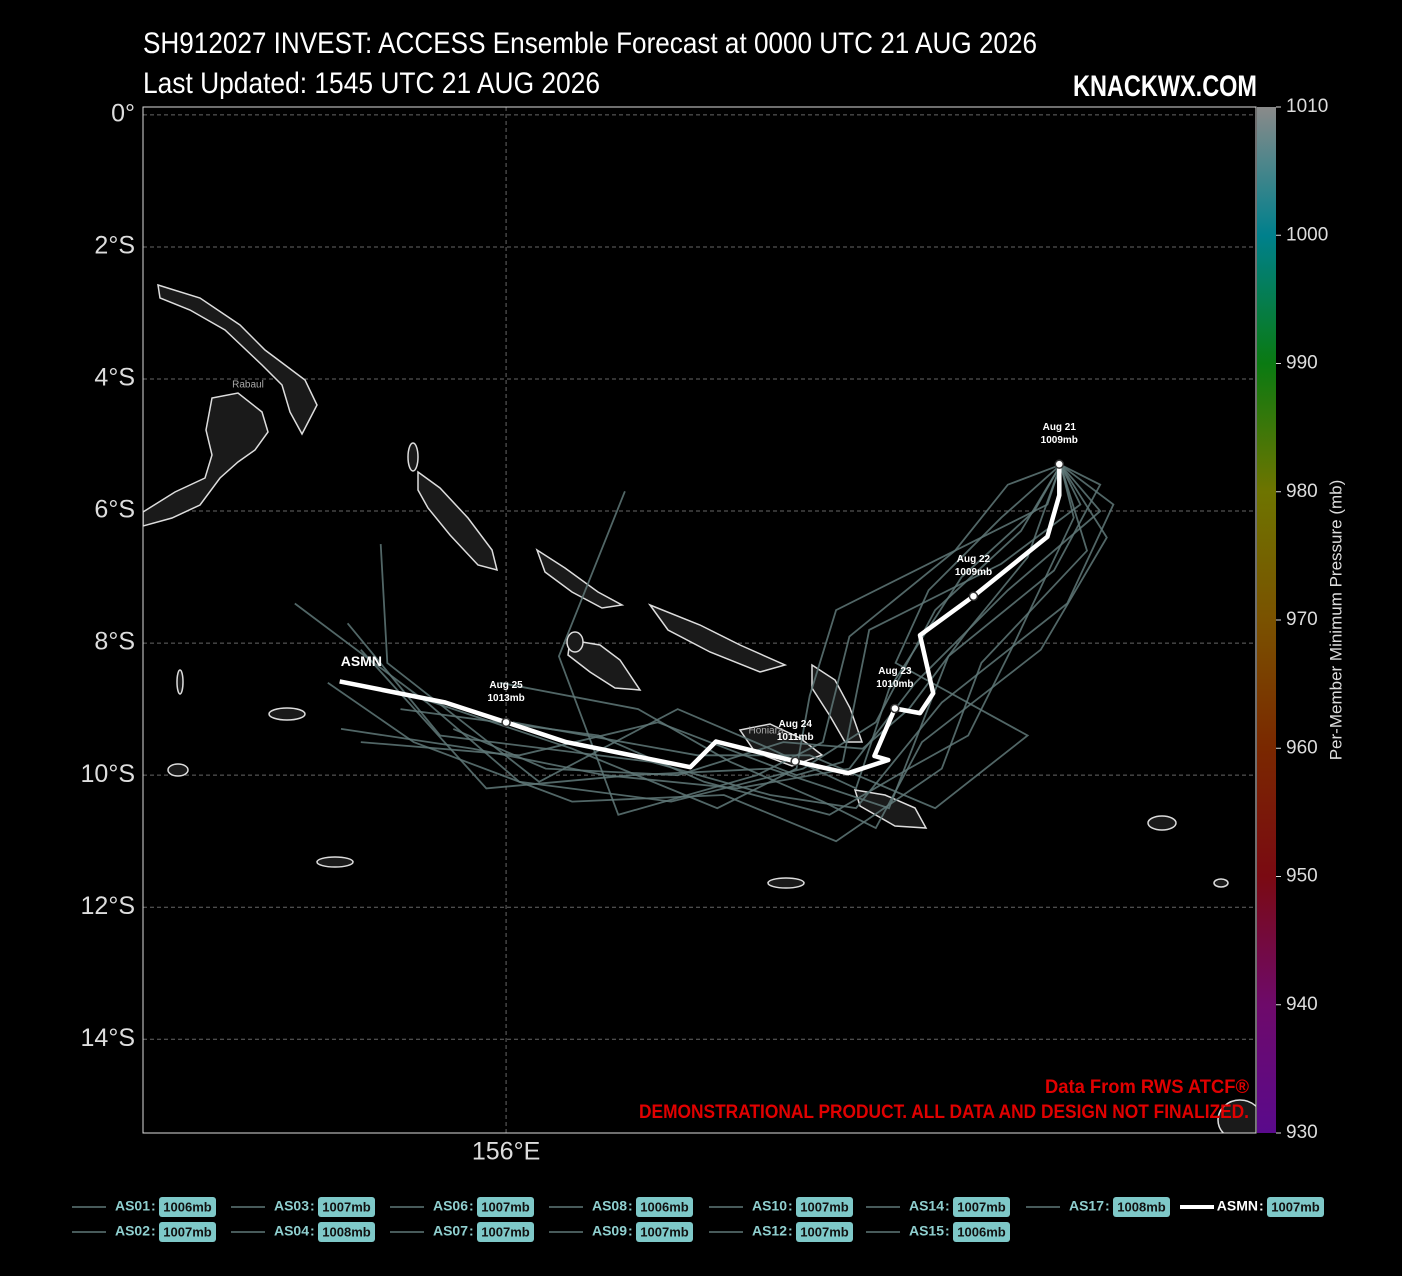 The height and width of the screenshot is (1276, 1402). What do you see at coordinates (1302, 619) in the screenshot?
I see `colorbar-tick-label: 970` at bounding box center [1302, 619].